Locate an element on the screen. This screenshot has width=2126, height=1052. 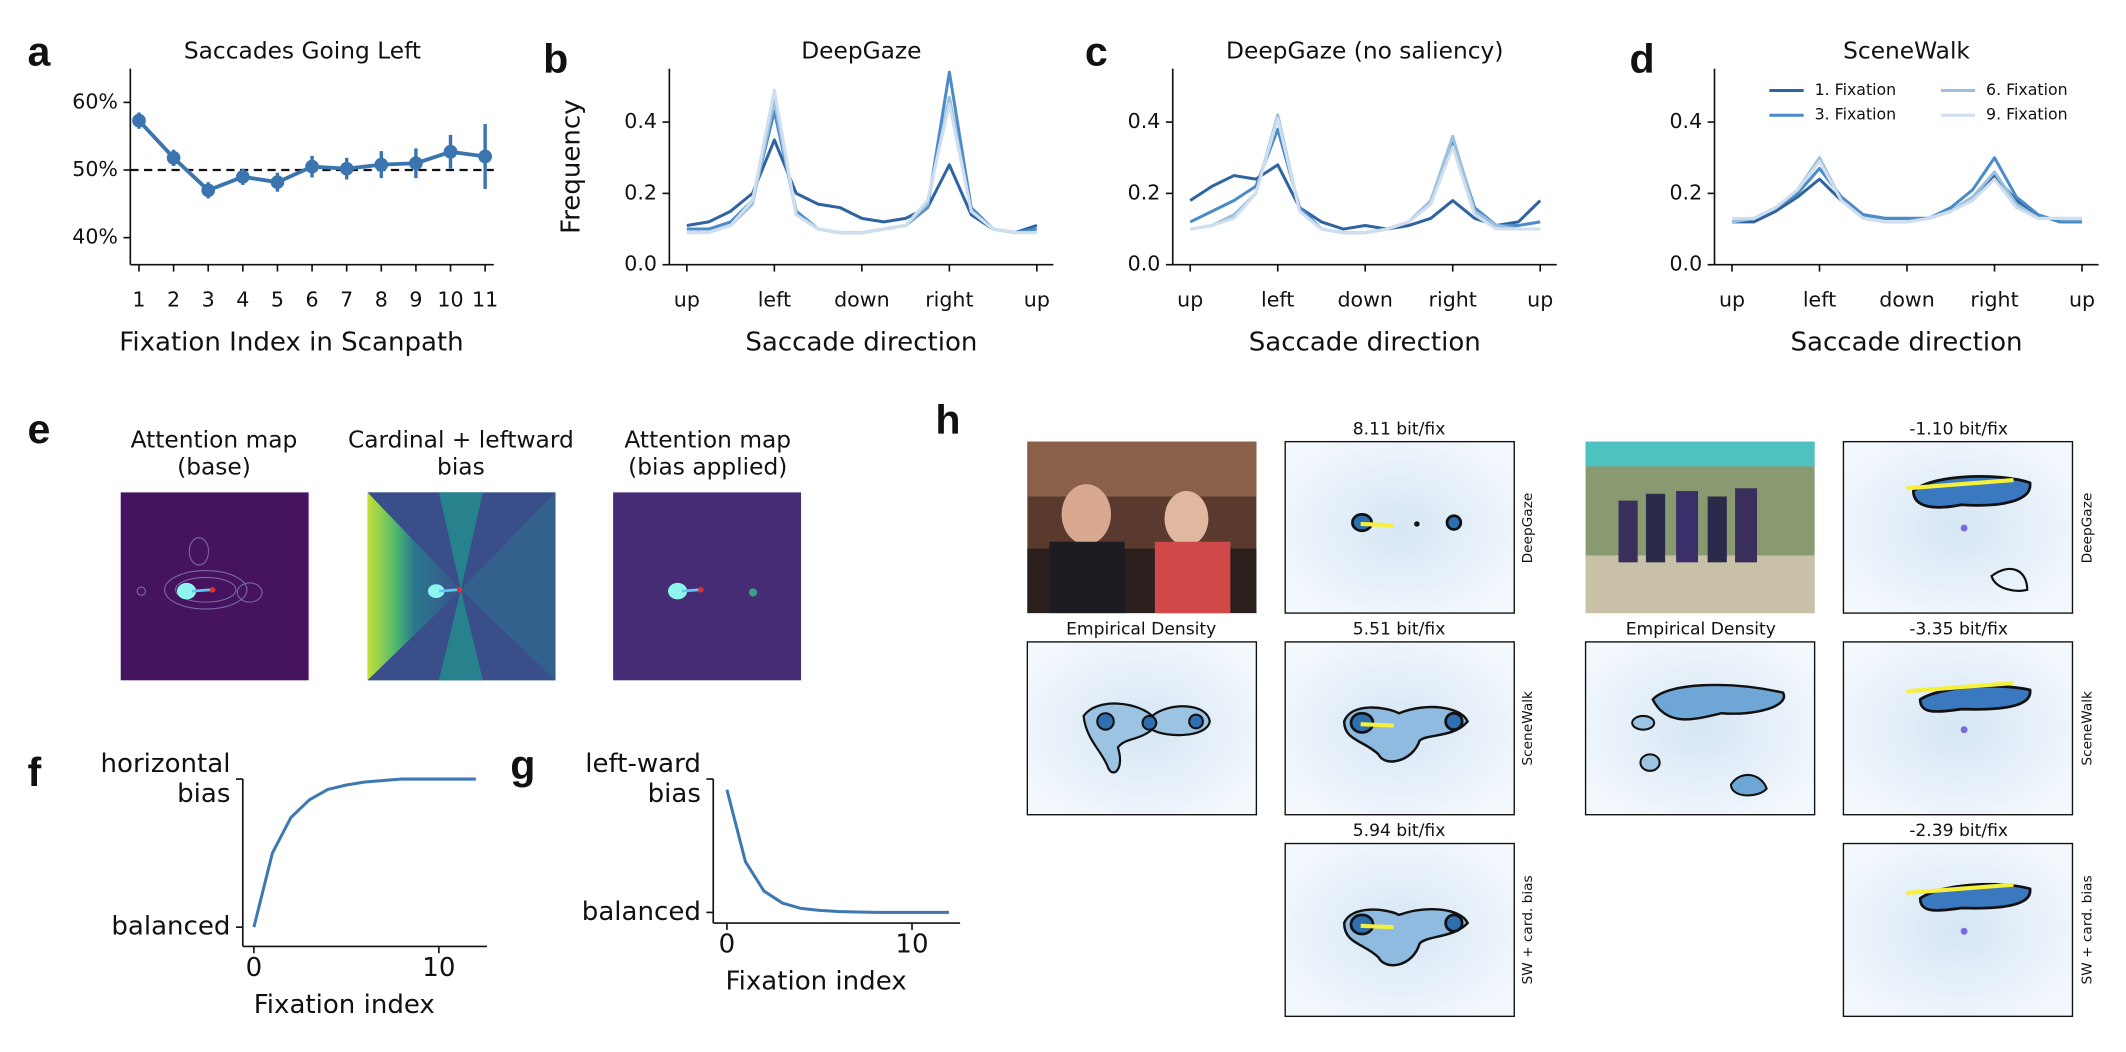
score-label: -3.35 bit/fix is located at coordinates (1958, 630).